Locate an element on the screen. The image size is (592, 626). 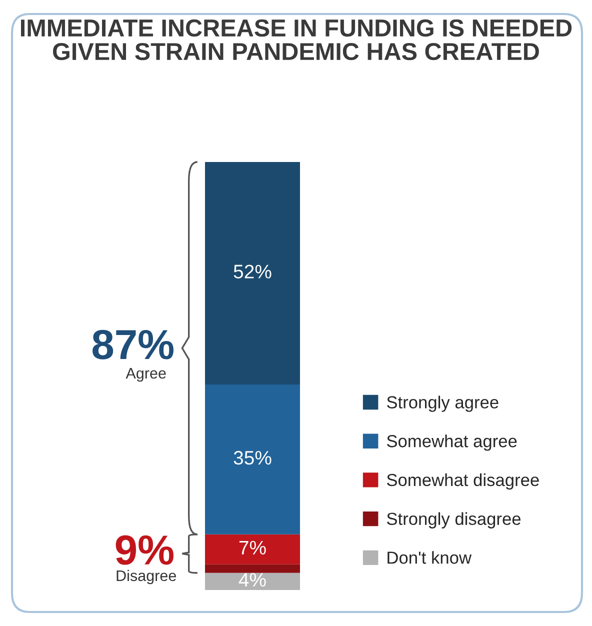
legend-label: Somewhat disagree is located at coordinates (462, 481).